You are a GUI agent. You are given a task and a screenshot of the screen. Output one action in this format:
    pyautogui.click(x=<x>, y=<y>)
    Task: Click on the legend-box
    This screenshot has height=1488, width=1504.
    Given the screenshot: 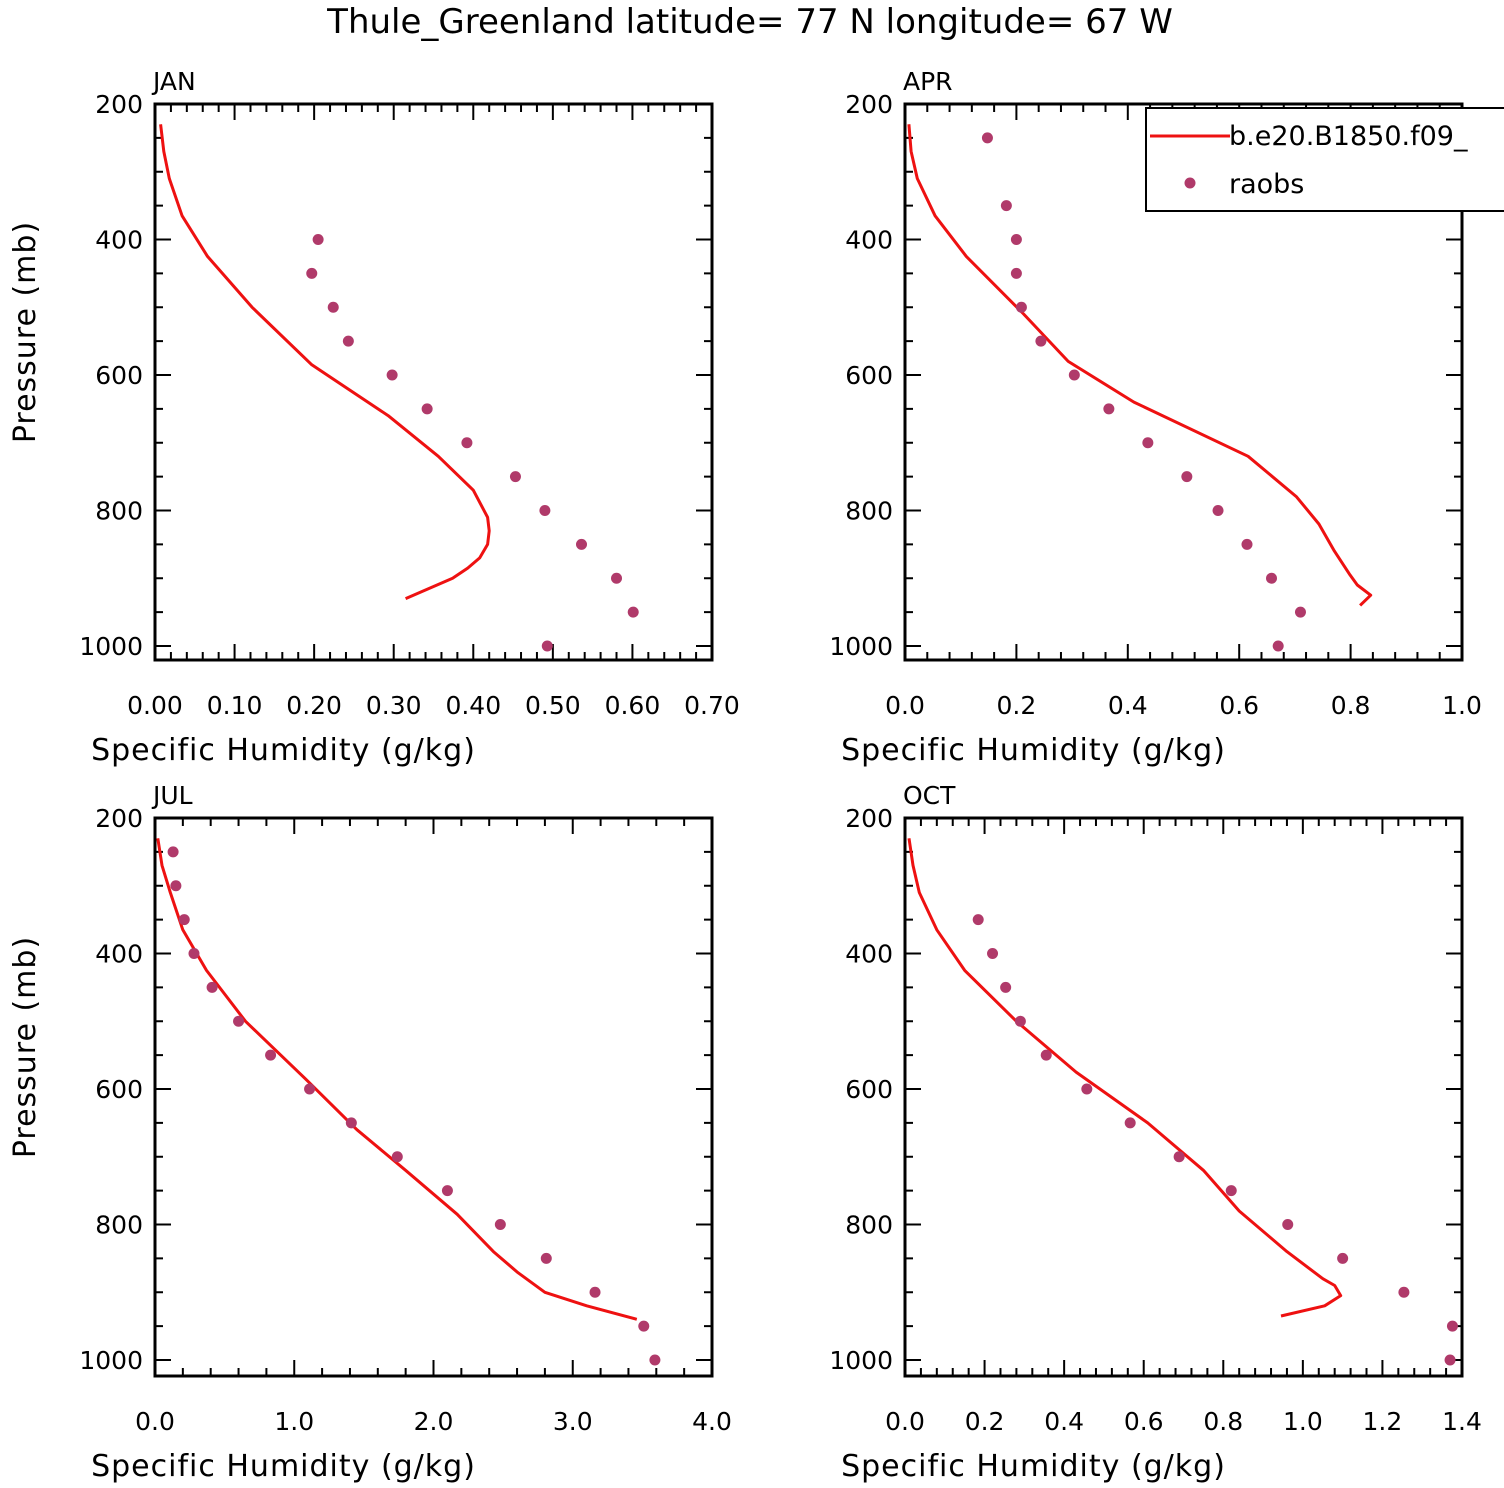 What is the action you would take?
    pyautogui.click(x=1324, y=159)
    